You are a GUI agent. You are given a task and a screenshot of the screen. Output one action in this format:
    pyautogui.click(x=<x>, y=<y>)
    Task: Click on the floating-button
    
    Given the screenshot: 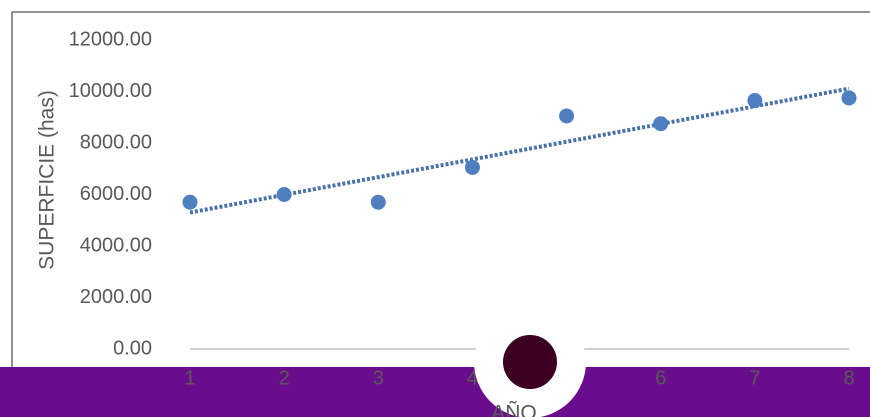 What is the action you would take?
    pyautogui.click(x=530, y=362)
    